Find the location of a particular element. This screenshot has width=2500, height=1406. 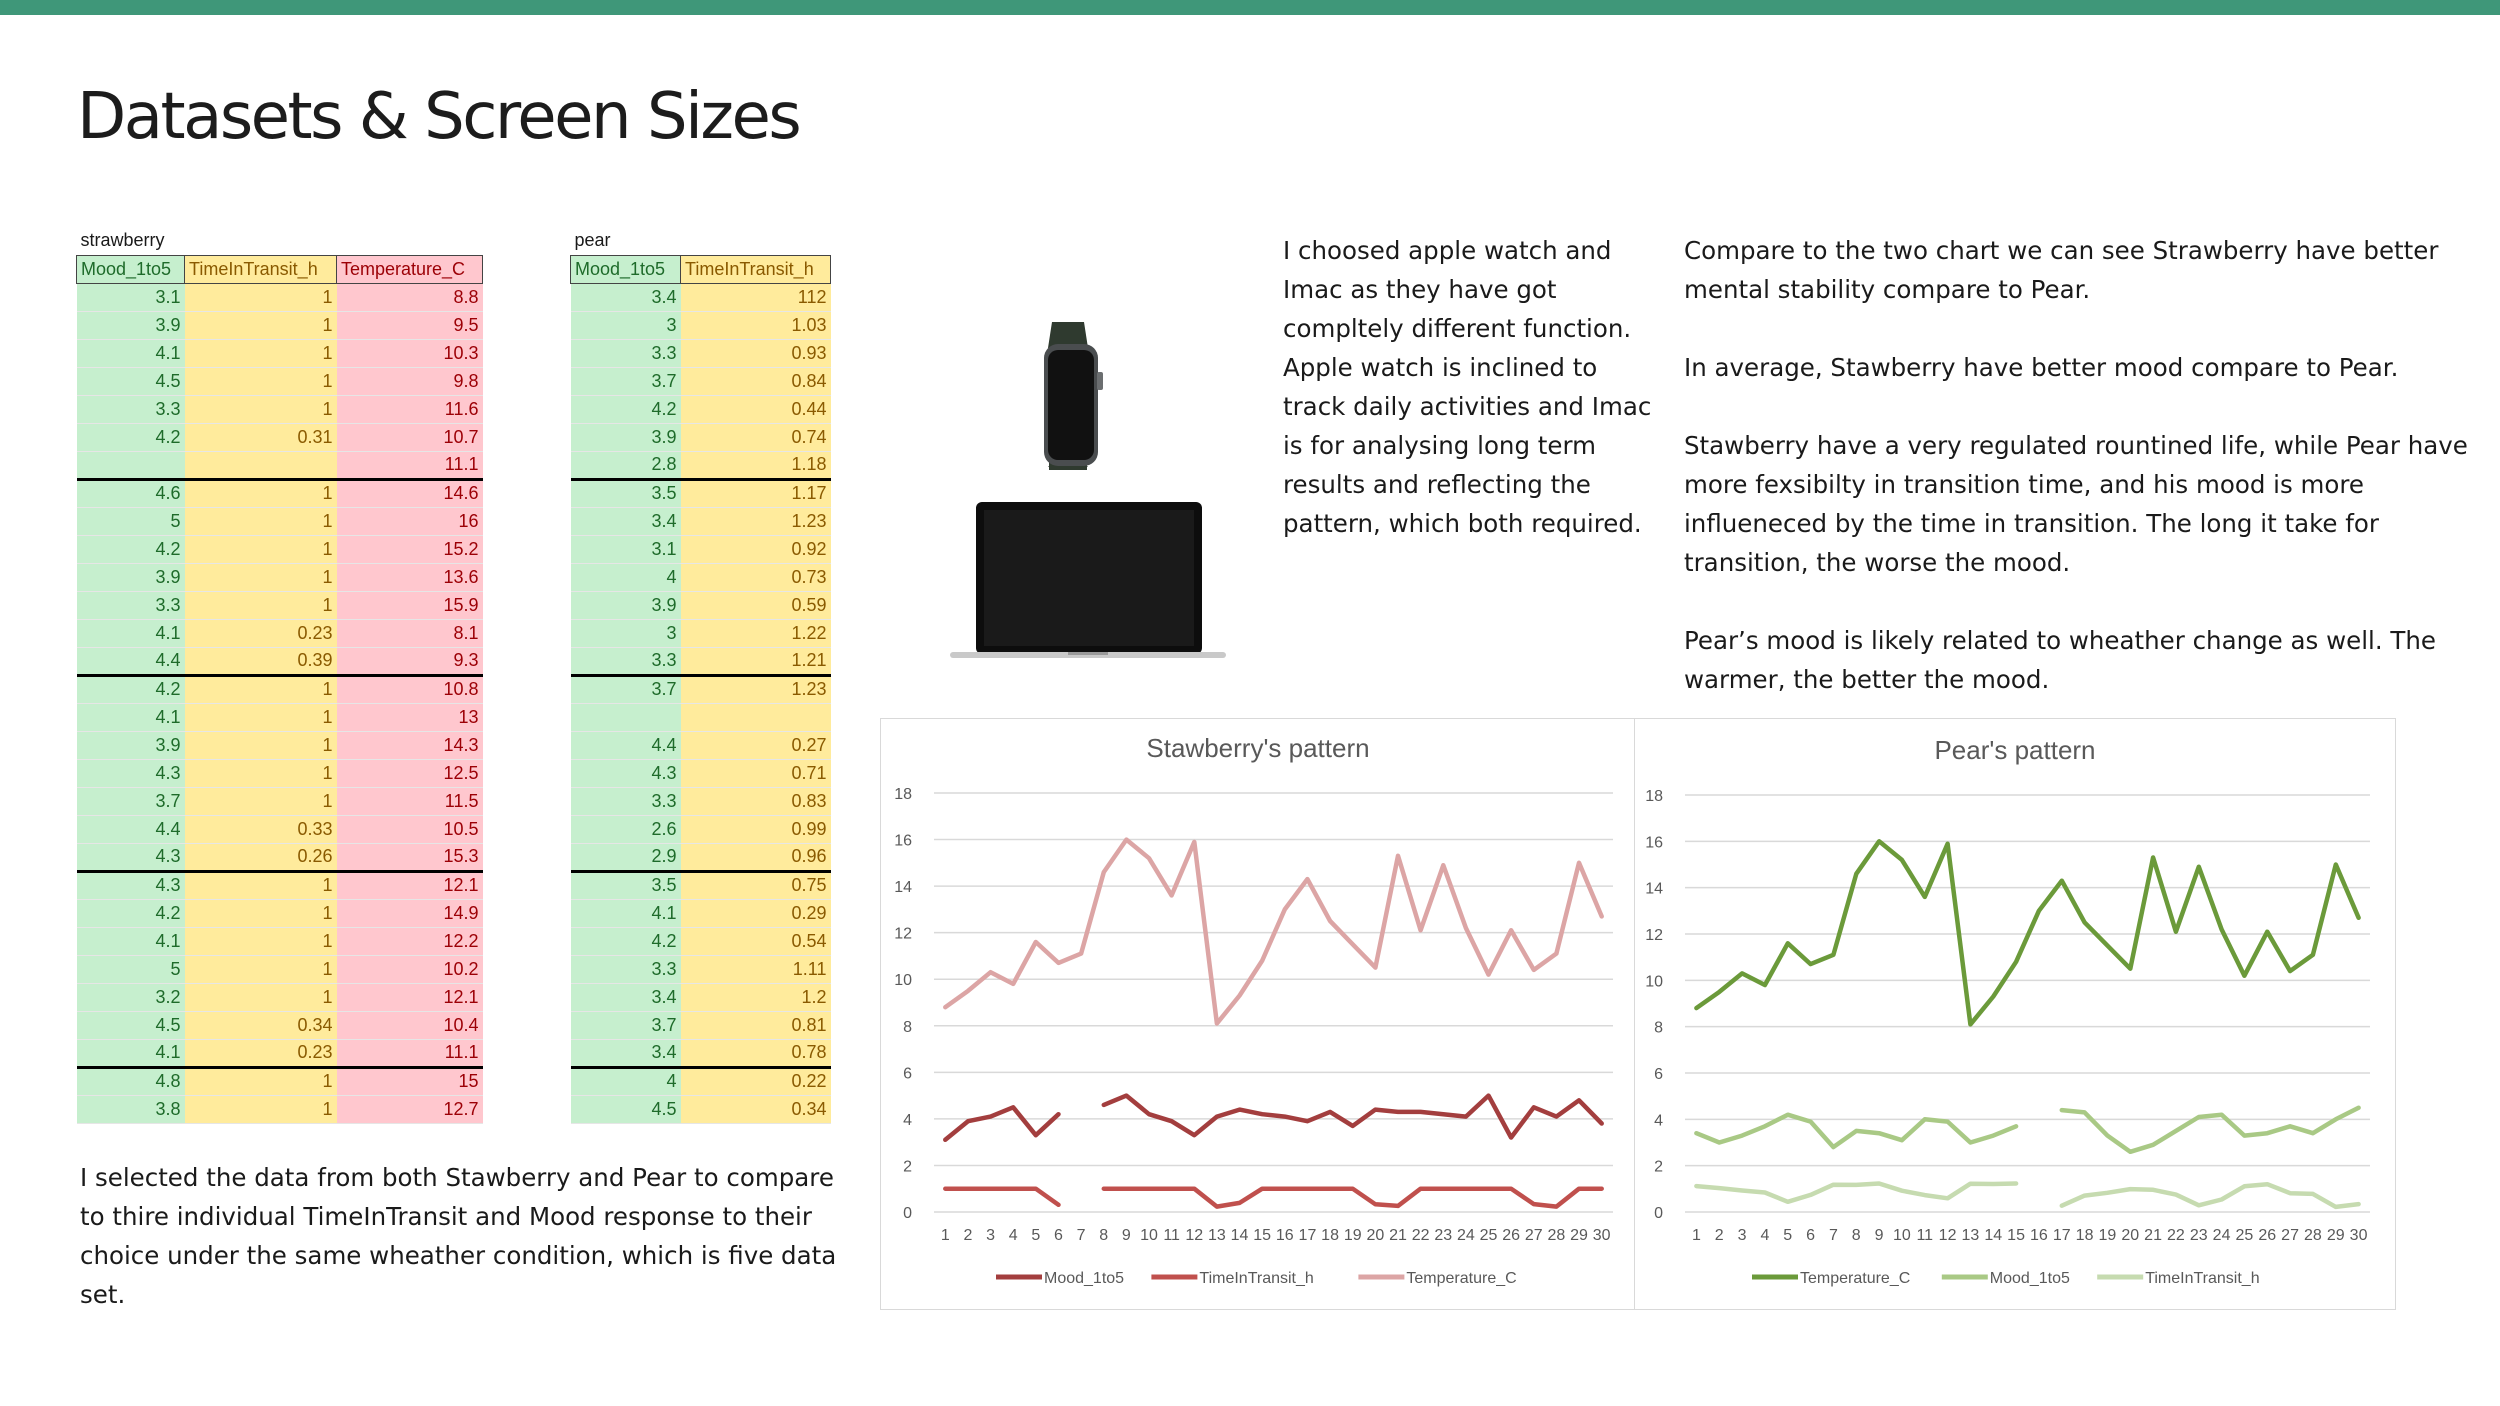

table-cell: 112 is located at coordinates (755, 297).